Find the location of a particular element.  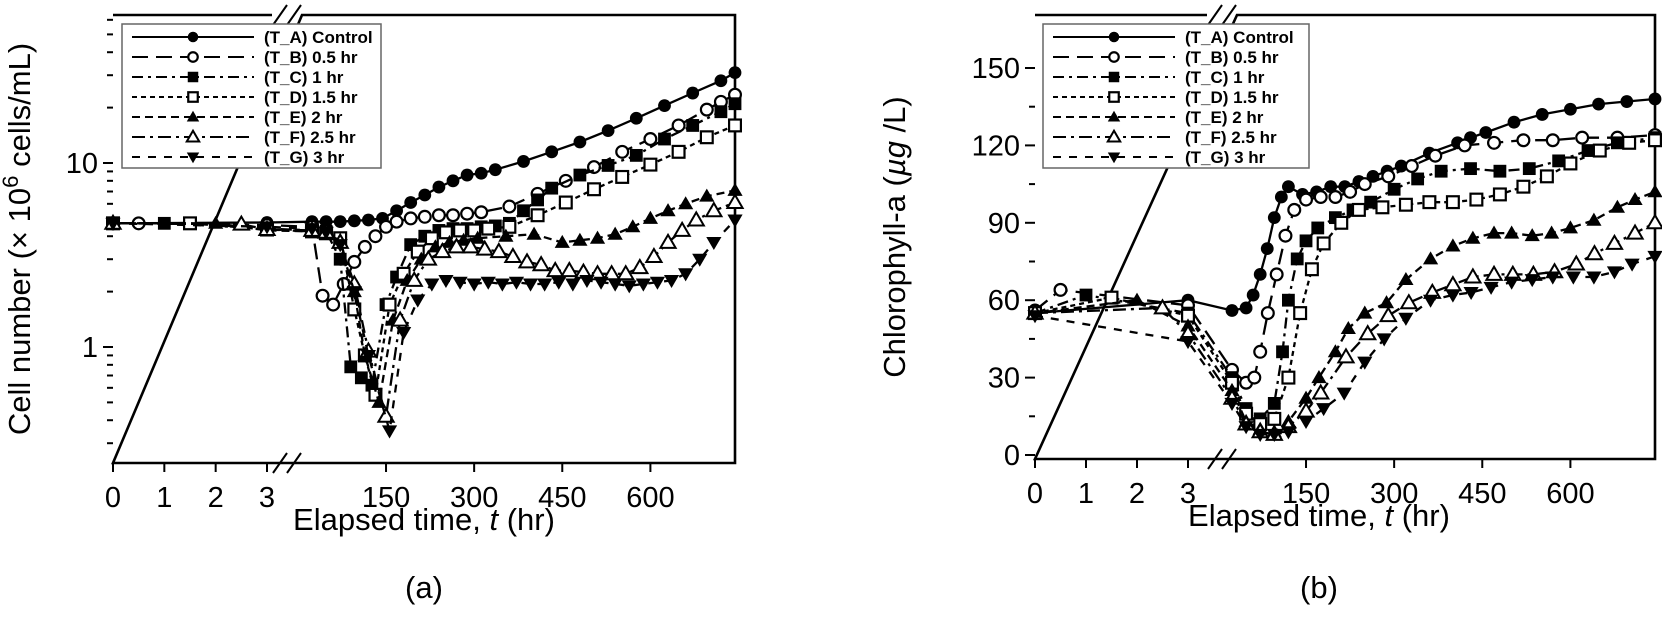

y-tick-label: 90 is located at coordinates (1004, 224).